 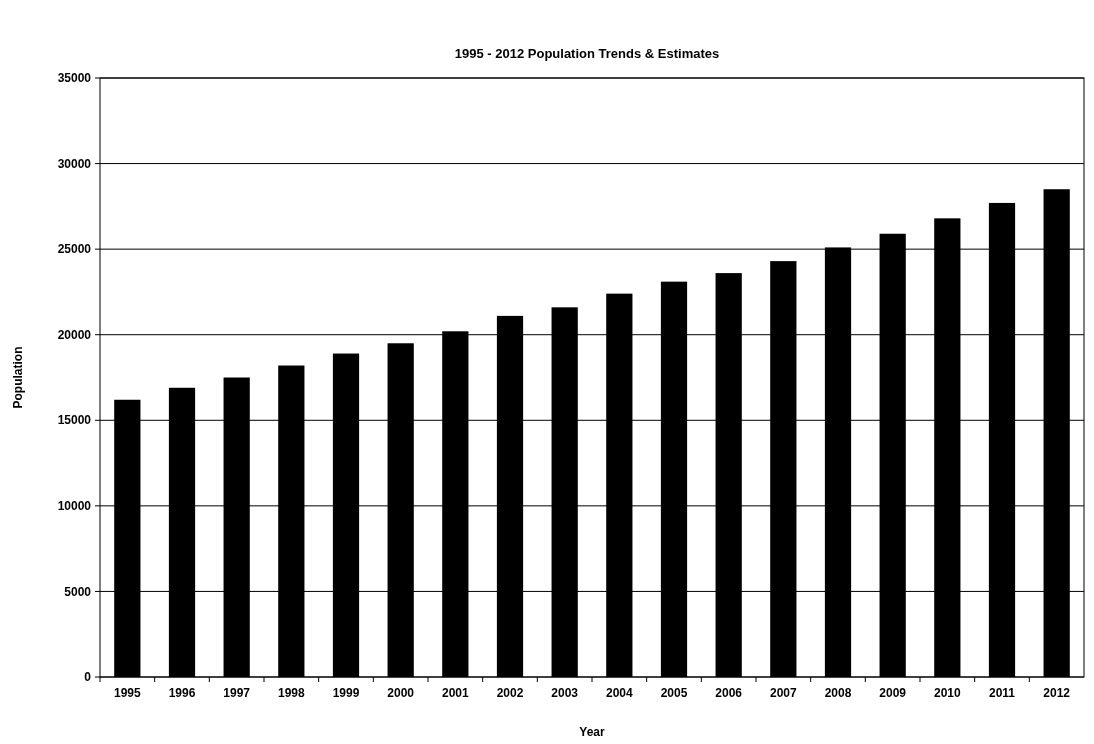 What do you see at coordinates (1002, 693) in the screenshot?
I see `x-tick-label: 2011` at bounding box center [1002, 693].